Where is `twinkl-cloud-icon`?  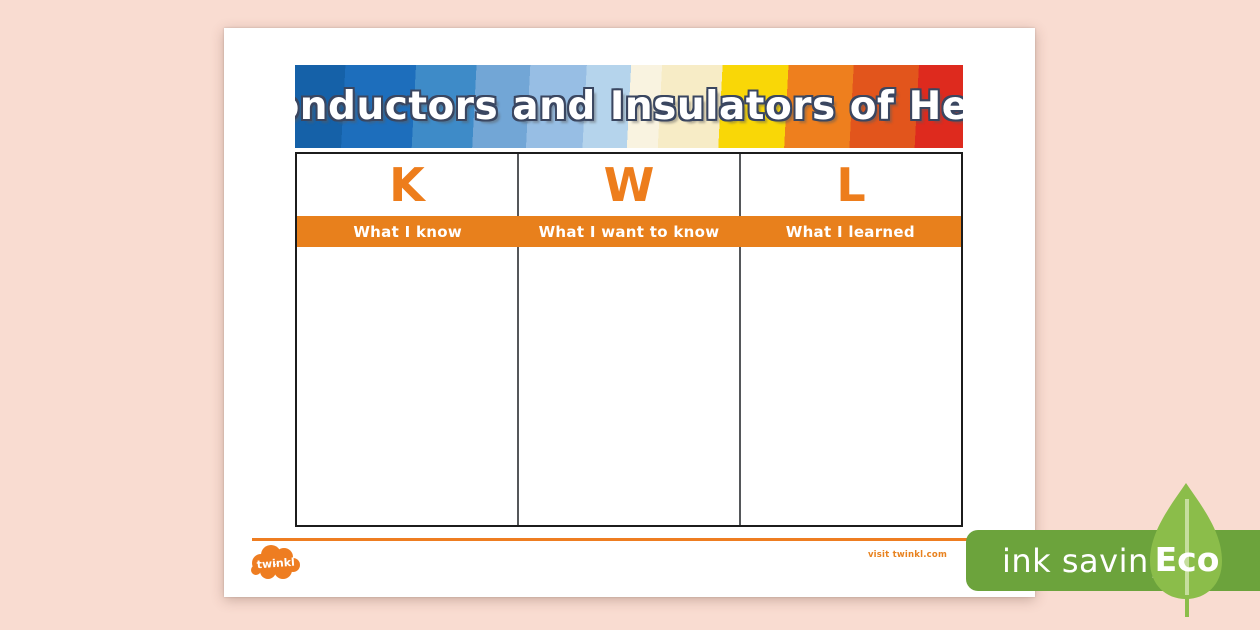 twinkl-cloud-icon is located at coordinates (275, 562).